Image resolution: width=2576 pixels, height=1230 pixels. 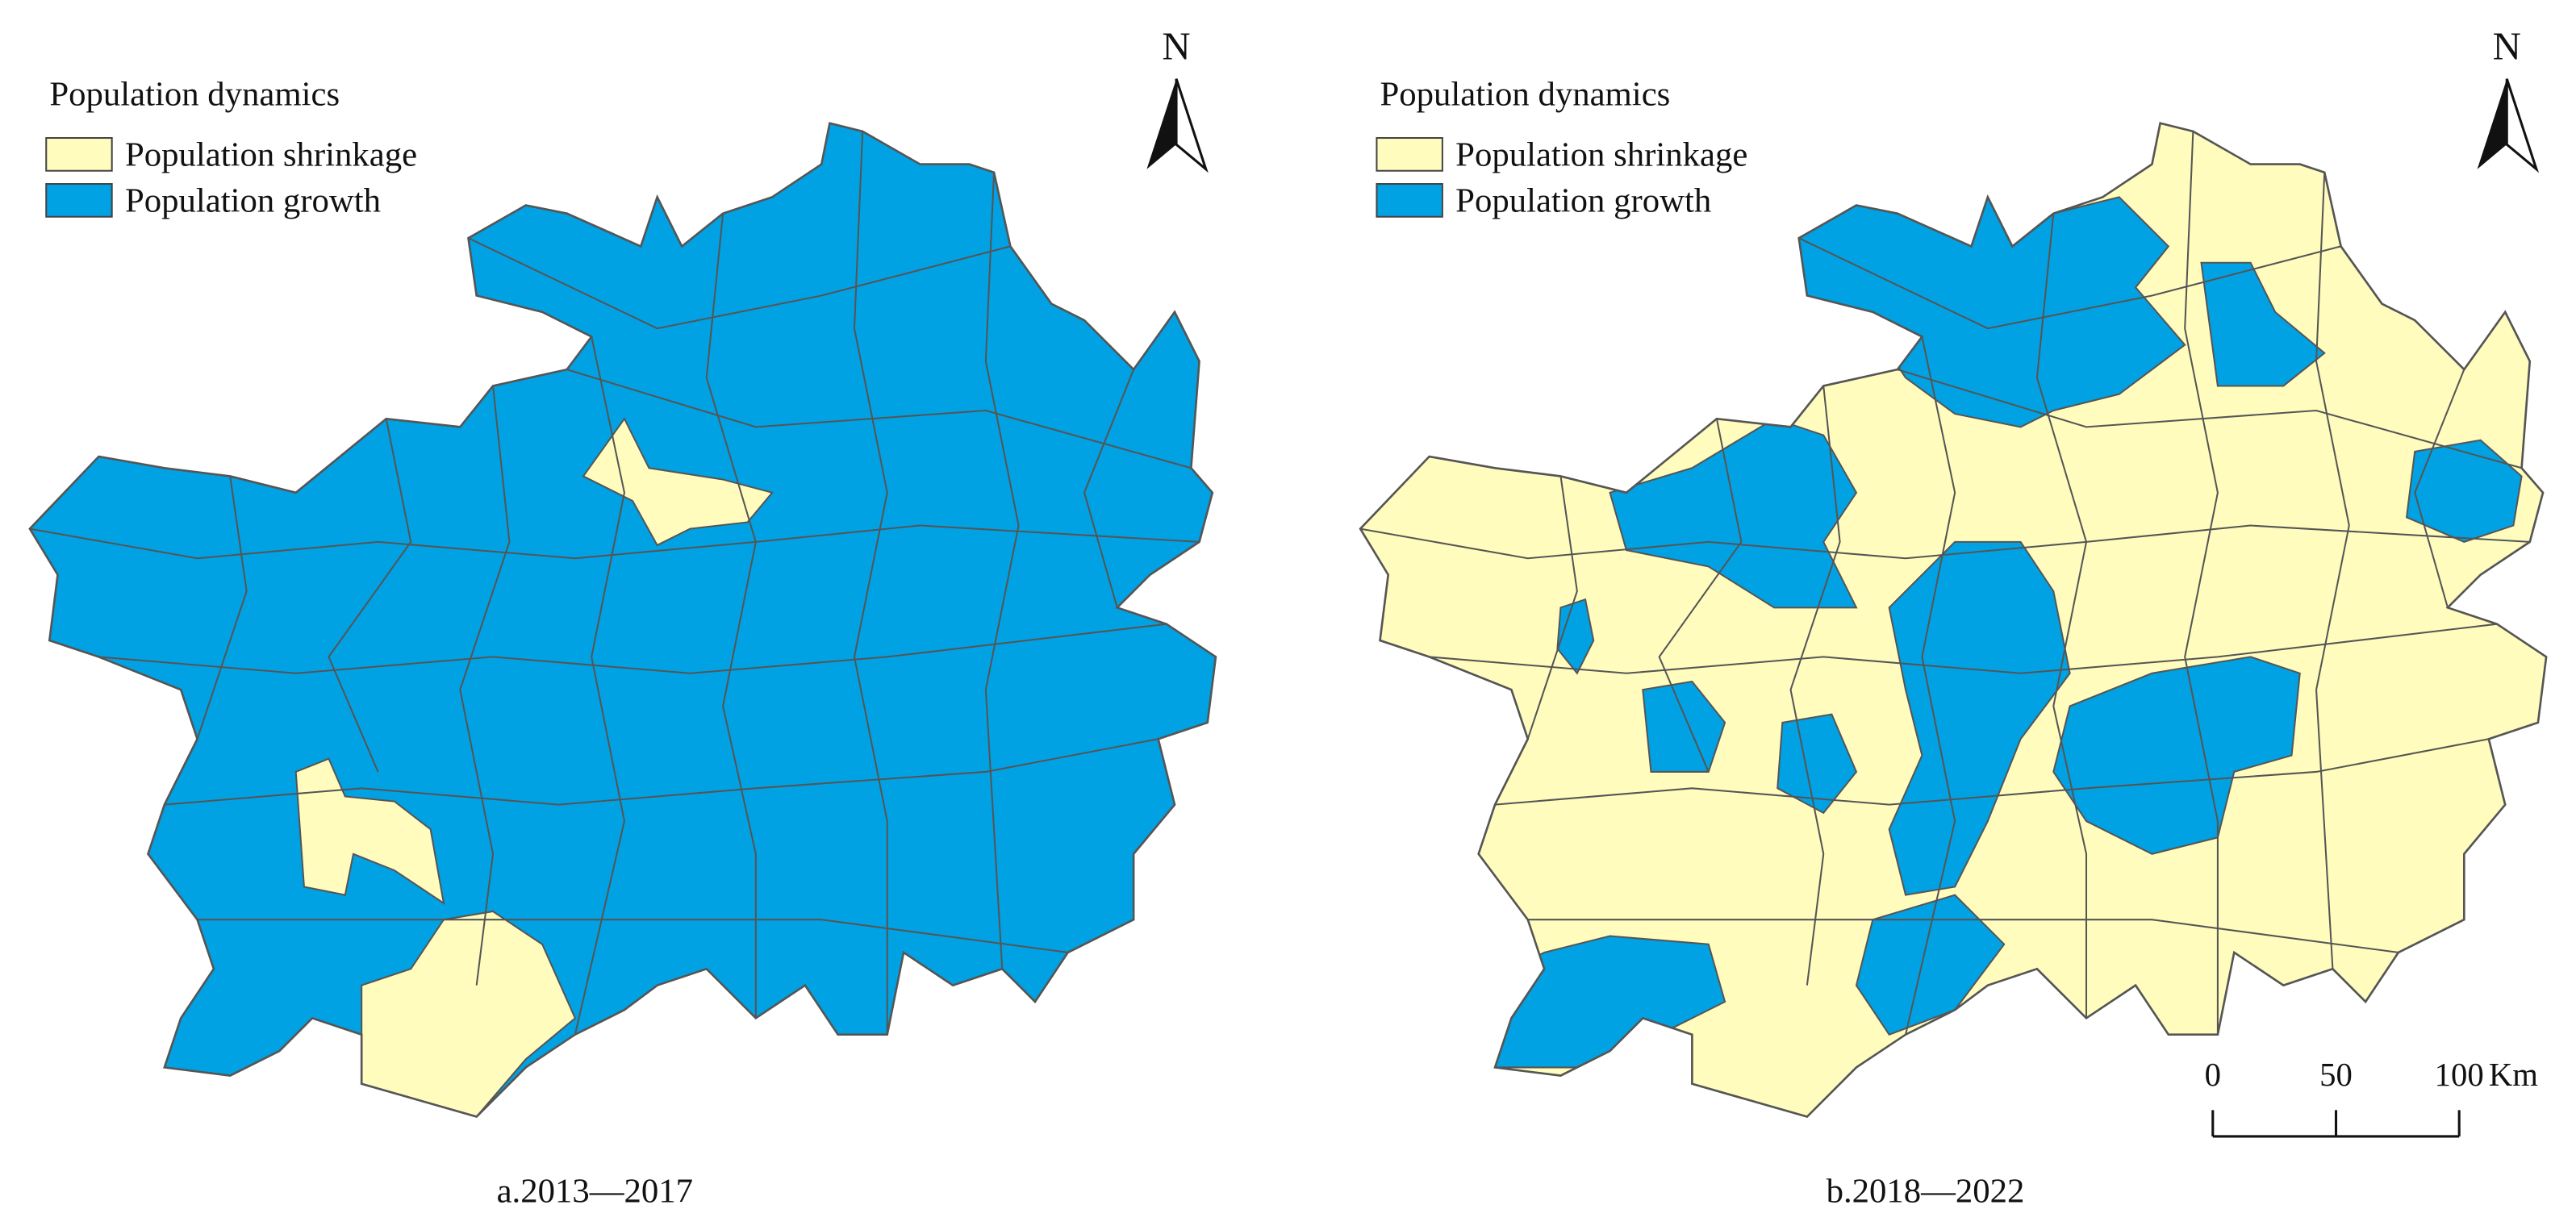 I want to click on scale-tick-label: 100, so click(x=2459, y=1075).